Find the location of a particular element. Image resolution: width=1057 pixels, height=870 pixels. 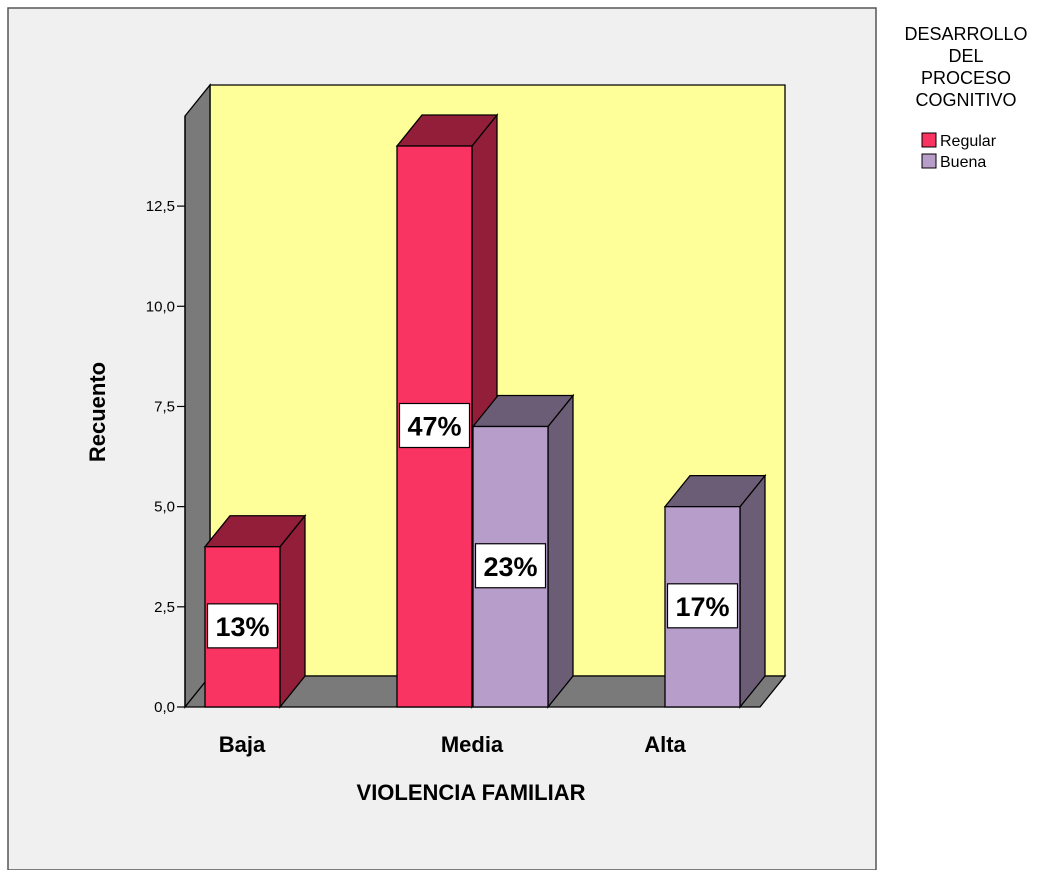

legend-title-line: PROCESO is located at coordinates (966, 78).